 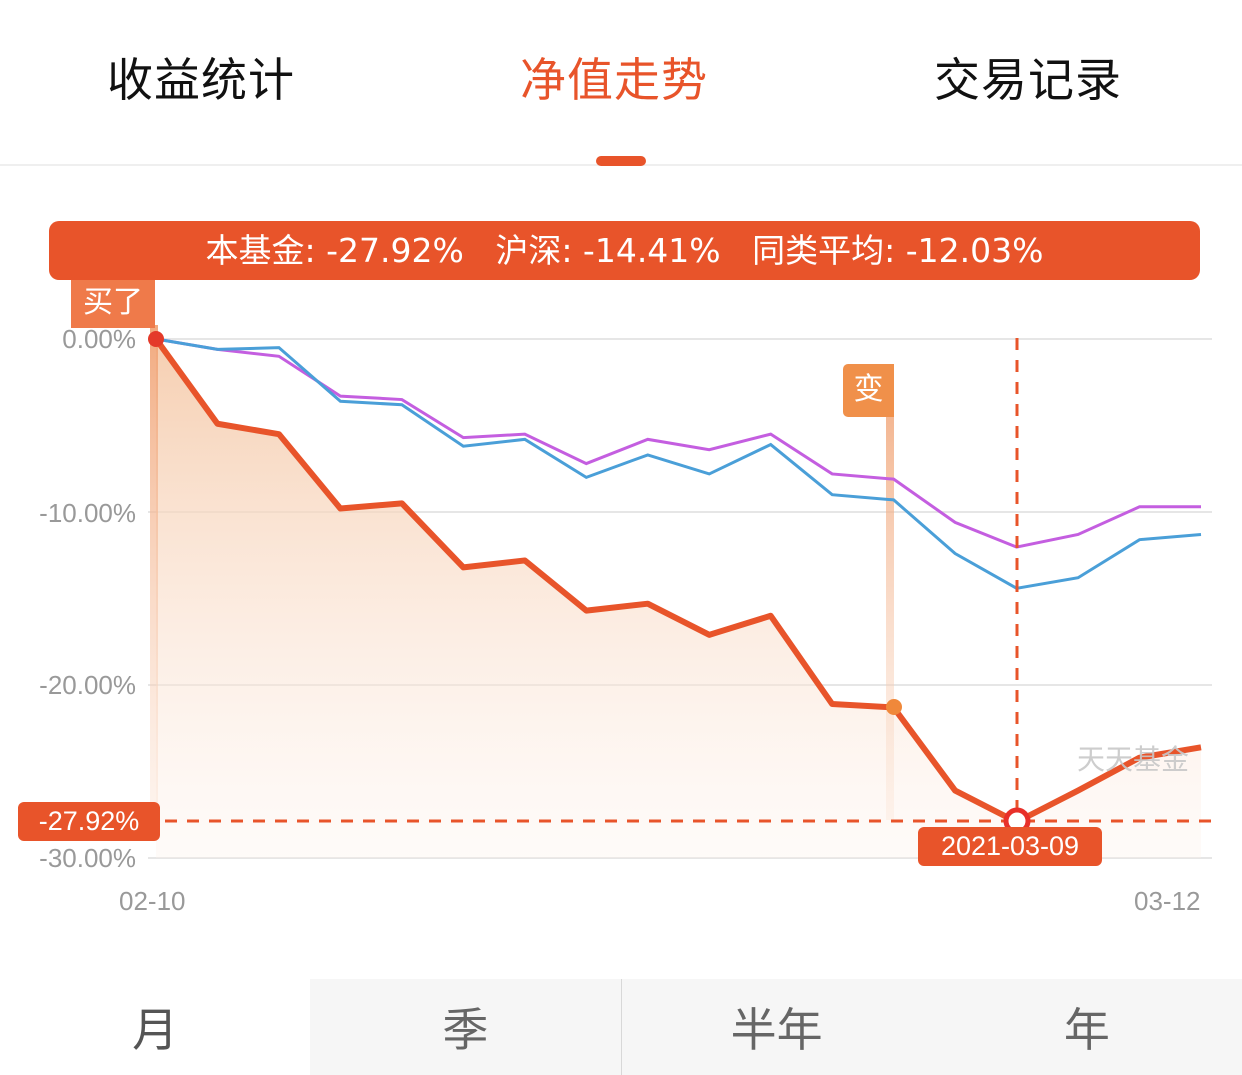 I want to click on tab-trade-records: 交易记录, so click(x=1028, y=80).